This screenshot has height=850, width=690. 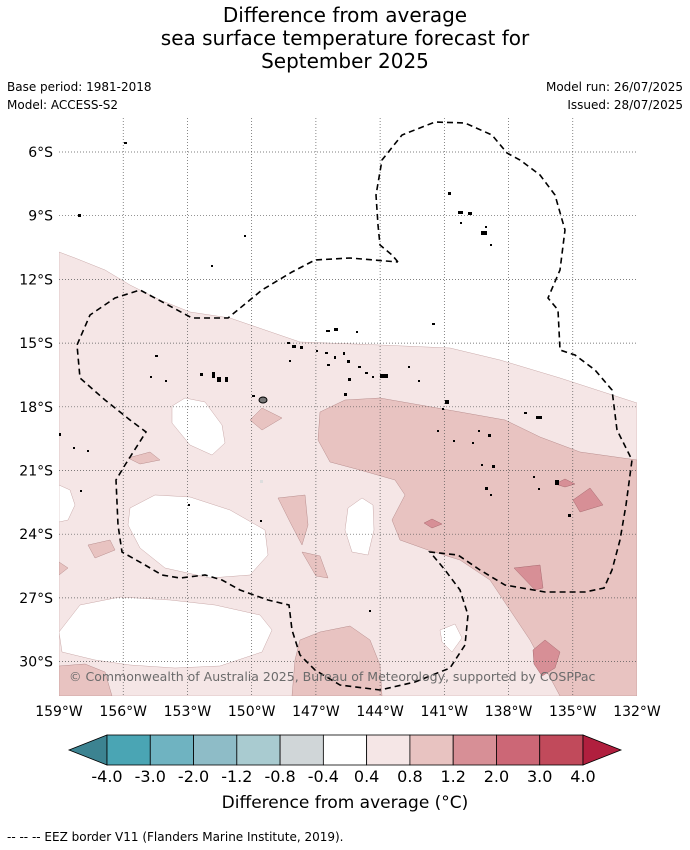 What do you see at coordinates (345, 15) in the screenshot?
I see `title-line-1: Difference from average` at bounding box center [345, 15].